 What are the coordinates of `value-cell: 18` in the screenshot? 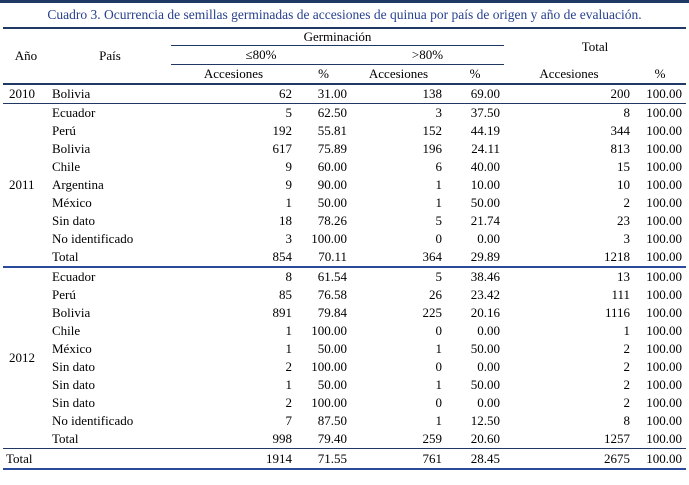 It's located at (285, 220).